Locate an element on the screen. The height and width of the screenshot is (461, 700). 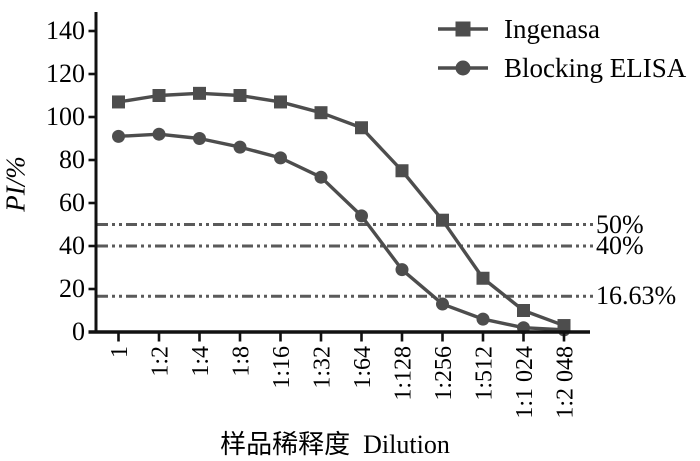
x-tick-label: 1:64 is located at coordinates (363, 367).